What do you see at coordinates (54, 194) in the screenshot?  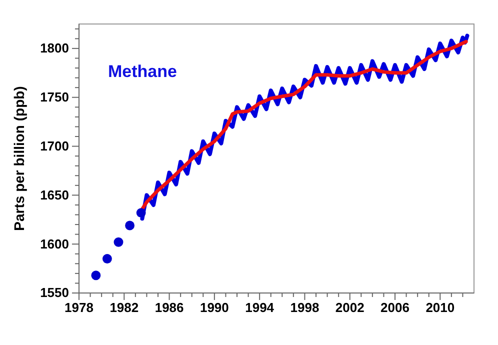 I see `y-tick-label: 1650` at bounding box center [54, 194].